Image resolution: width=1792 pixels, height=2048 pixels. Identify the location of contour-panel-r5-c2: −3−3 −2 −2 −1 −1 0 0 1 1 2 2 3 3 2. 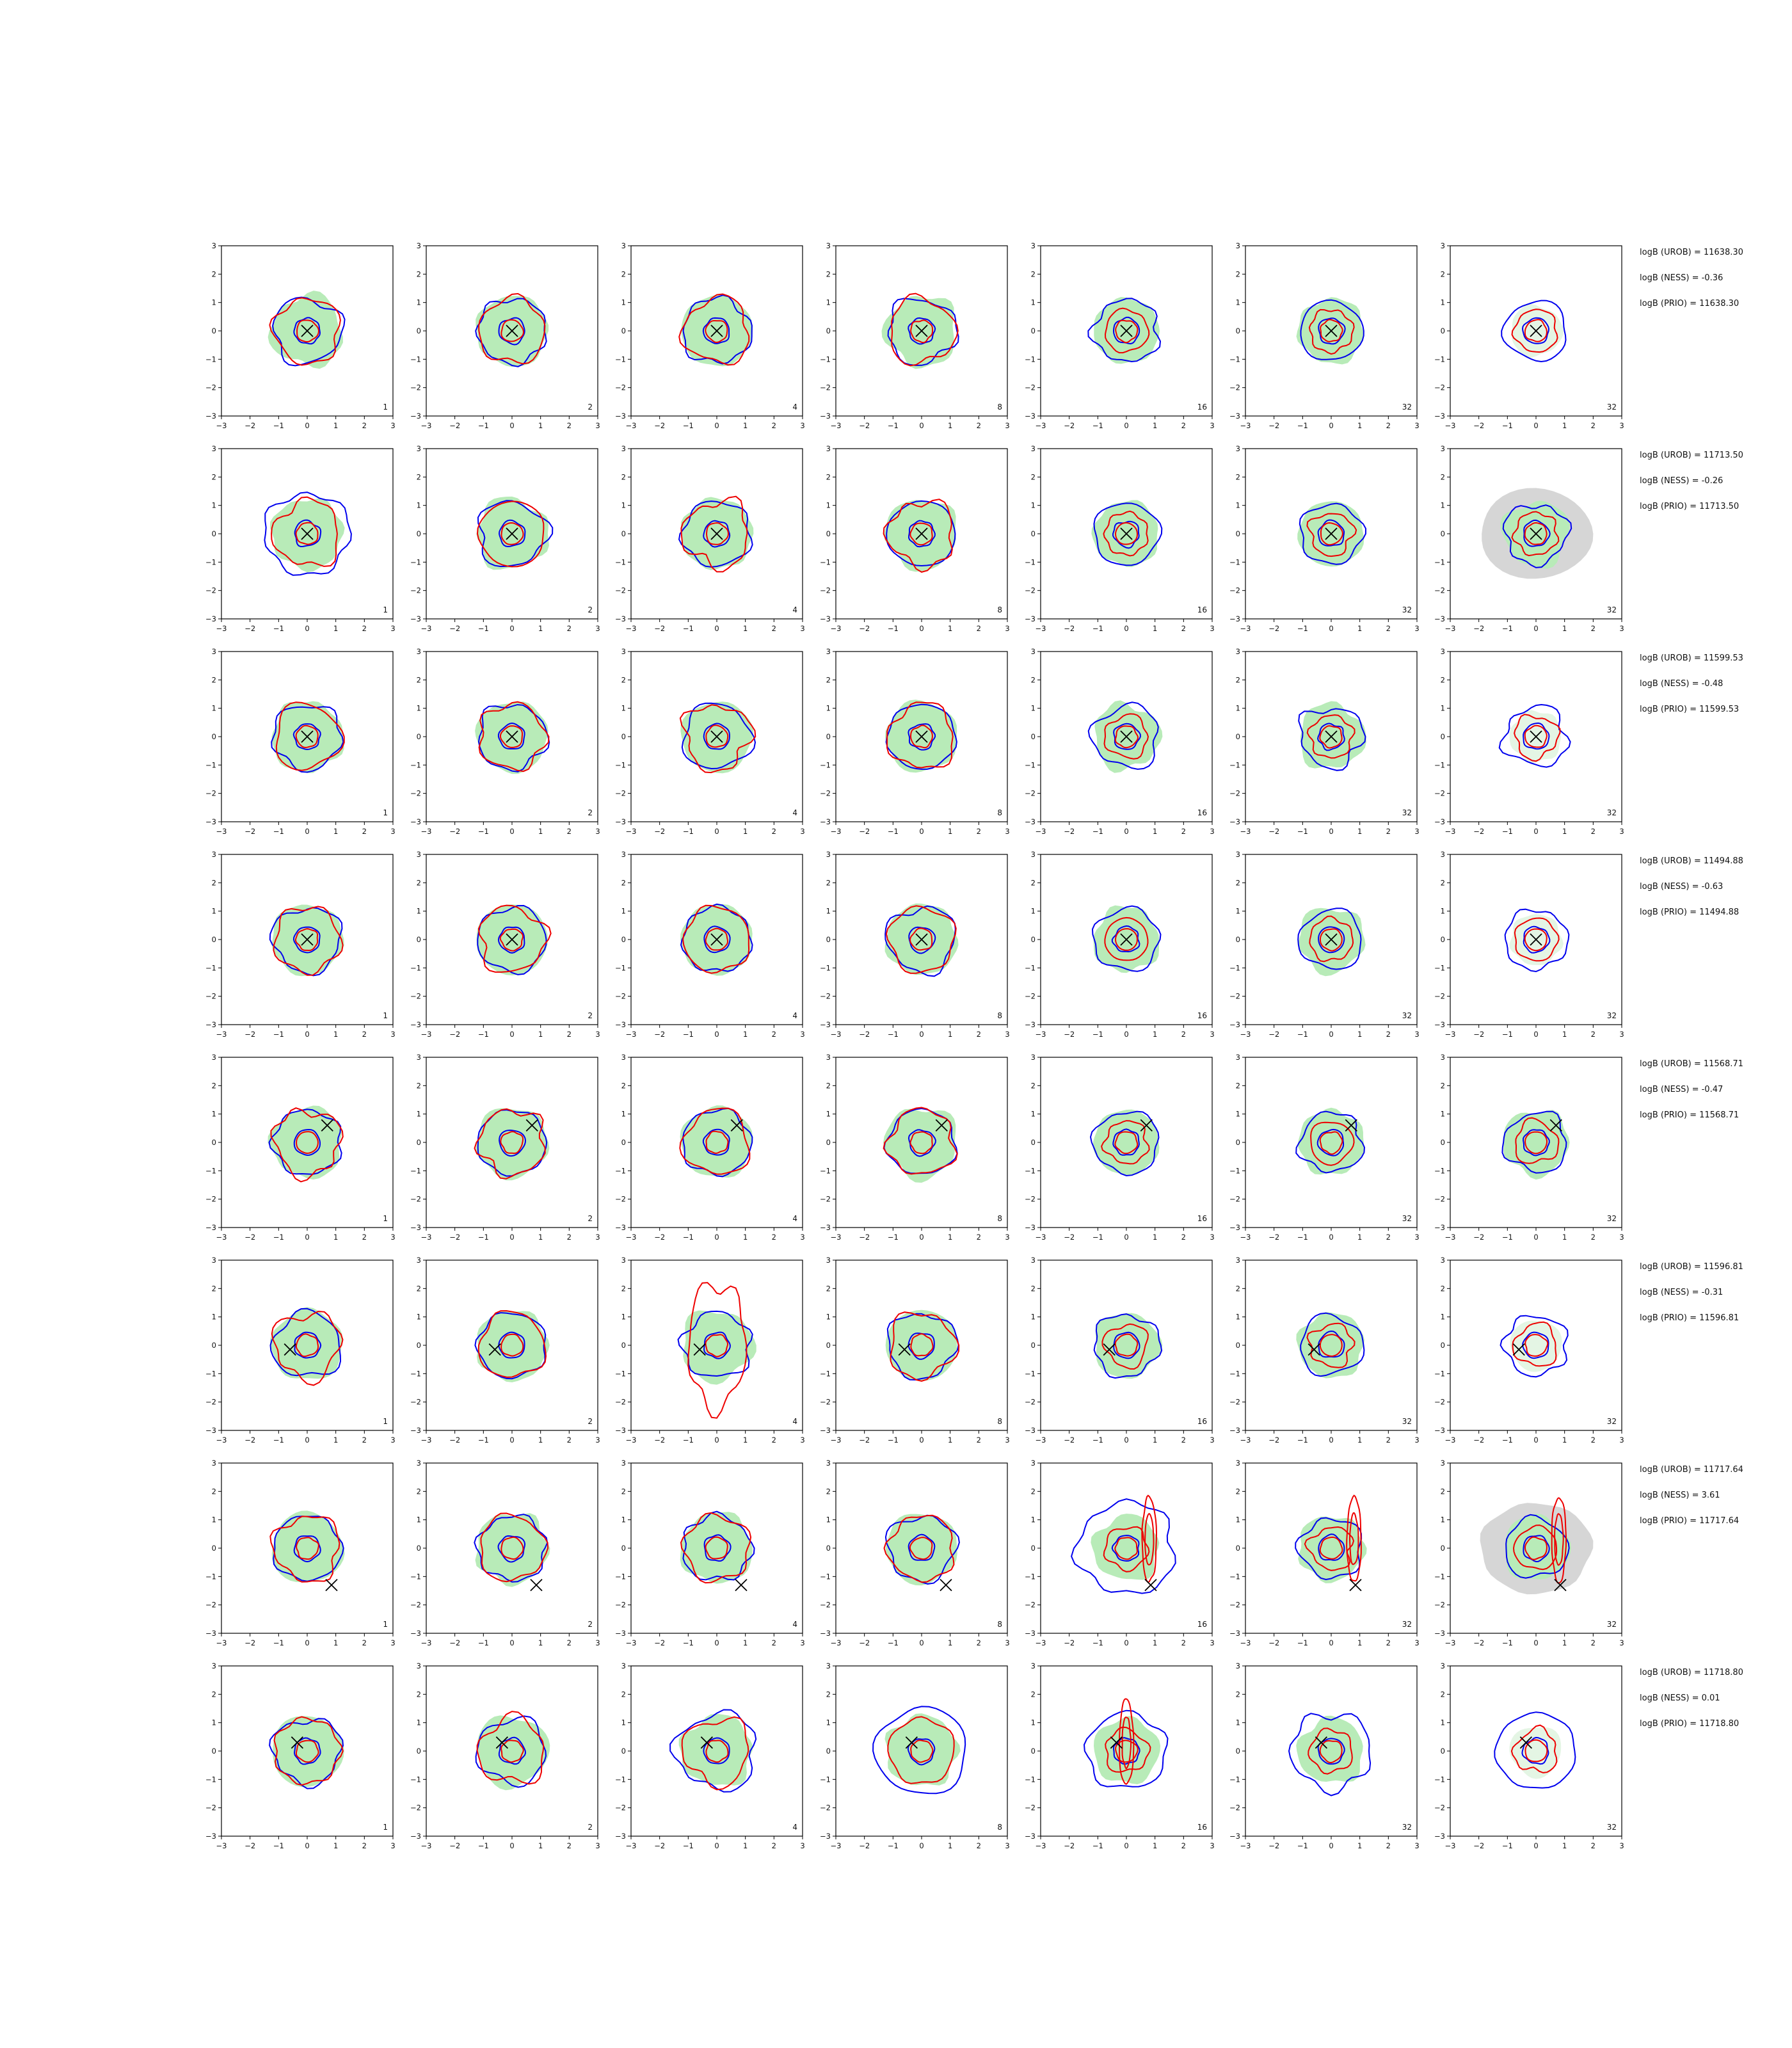
(505, 1147).